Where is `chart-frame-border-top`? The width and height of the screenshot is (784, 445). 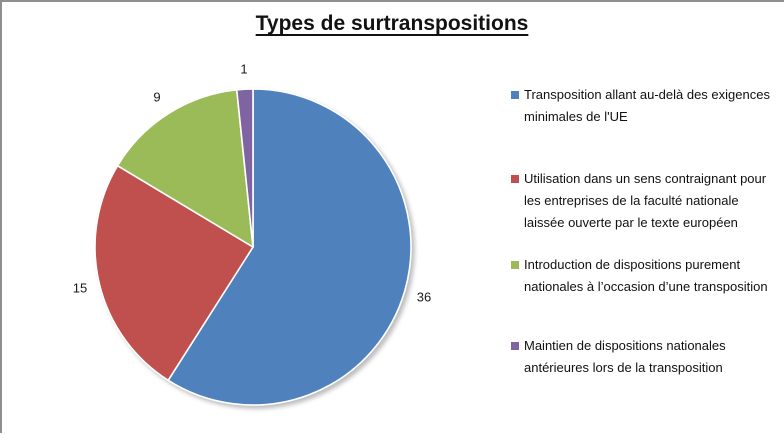 chart-frame-border-top is located at coordinates (392, 1).